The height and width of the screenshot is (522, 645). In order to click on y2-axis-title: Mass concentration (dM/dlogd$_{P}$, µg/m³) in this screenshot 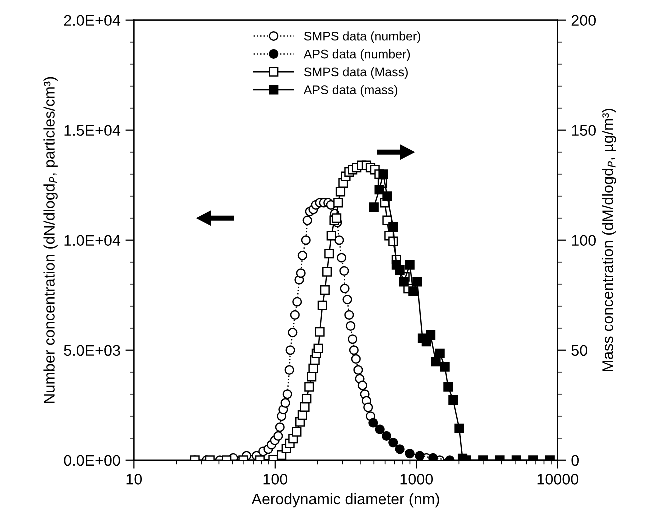, I will do `click(609, 240)`.